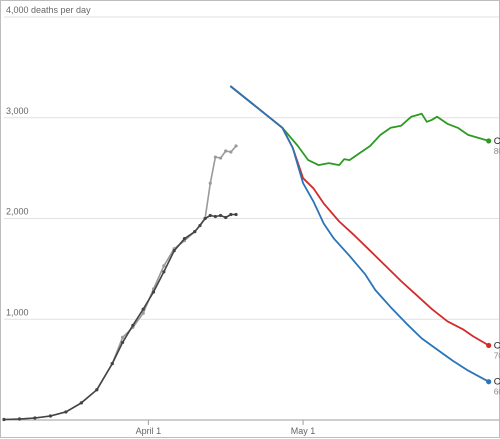 The width and height of the screenshot is (500, 439). I want to click on y-tick-label-4000: 4,000 deaths per day, so click(48, 10).